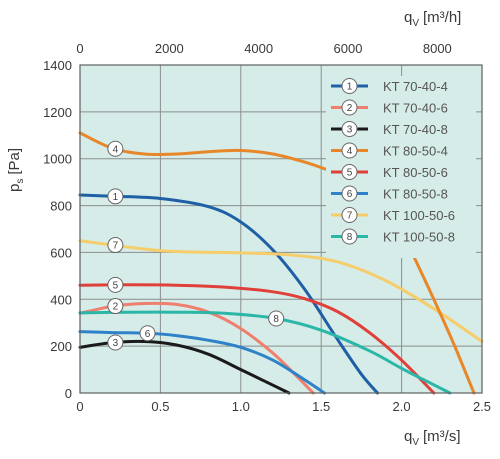 The height and width of the screenshot is (459, 500). Describe the element at coordinates (16, 170) in the screenshot. I see `y-axis-label: ps[Pa]` at that location.